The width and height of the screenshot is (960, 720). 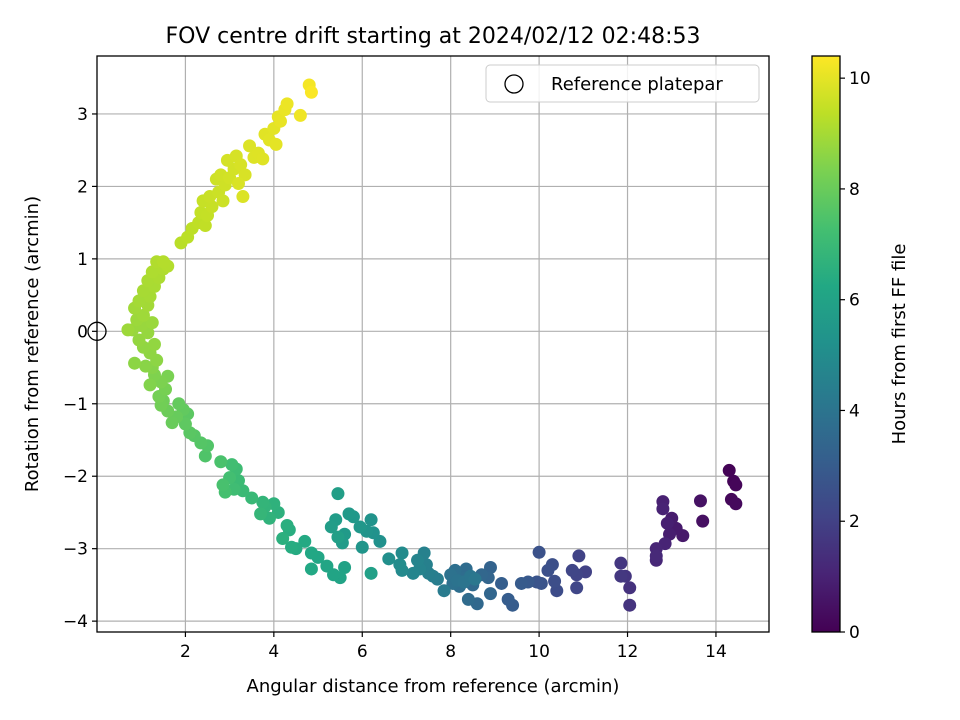 I want to click on x-tick-label: 12, so click(x=628, y=652).